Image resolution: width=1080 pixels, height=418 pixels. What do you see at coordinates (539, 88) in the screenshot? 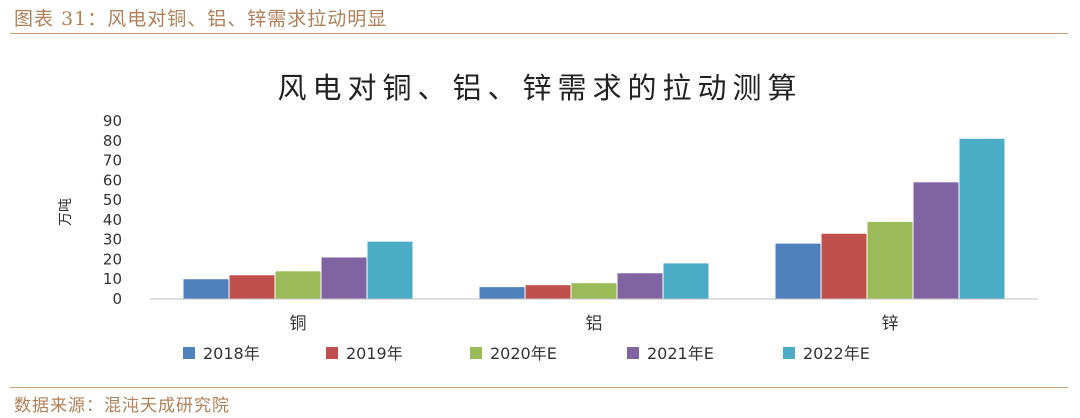
I see `chart-title: 风电对铜、铝、锌需求的拉动测算` at bounding box center [539, 88].